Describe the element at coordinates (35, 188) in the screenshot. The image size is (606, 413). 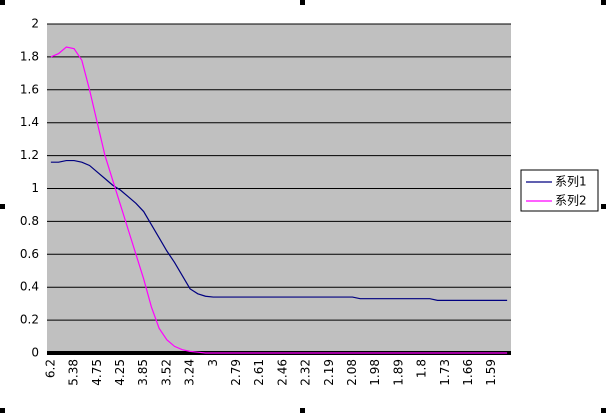
I see `y-tick-label: 1` at that location.